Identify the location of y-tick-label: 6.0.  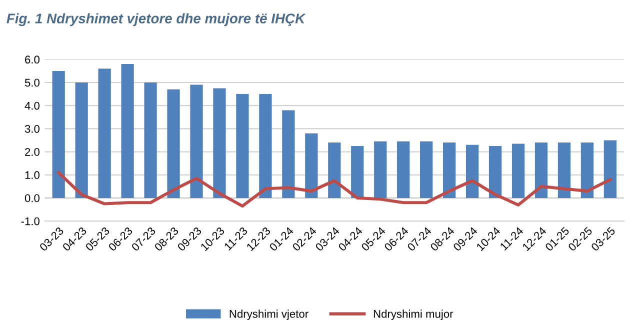
(32, 60).